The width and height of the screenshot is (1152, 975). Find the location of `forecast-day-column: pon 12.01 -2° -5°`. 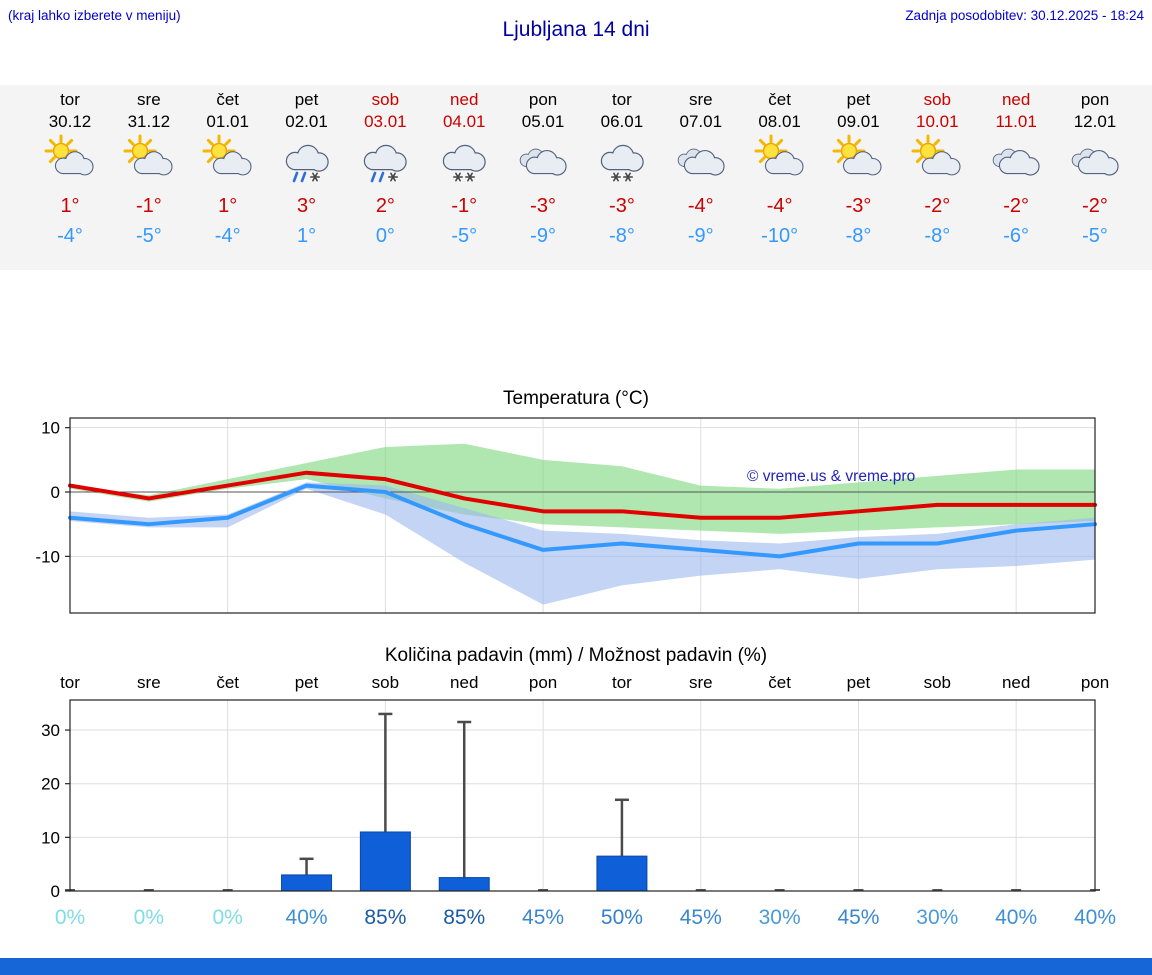

forecast-day-column: pon 12.01 -2° -5° is located at coordinates (1095, 177).